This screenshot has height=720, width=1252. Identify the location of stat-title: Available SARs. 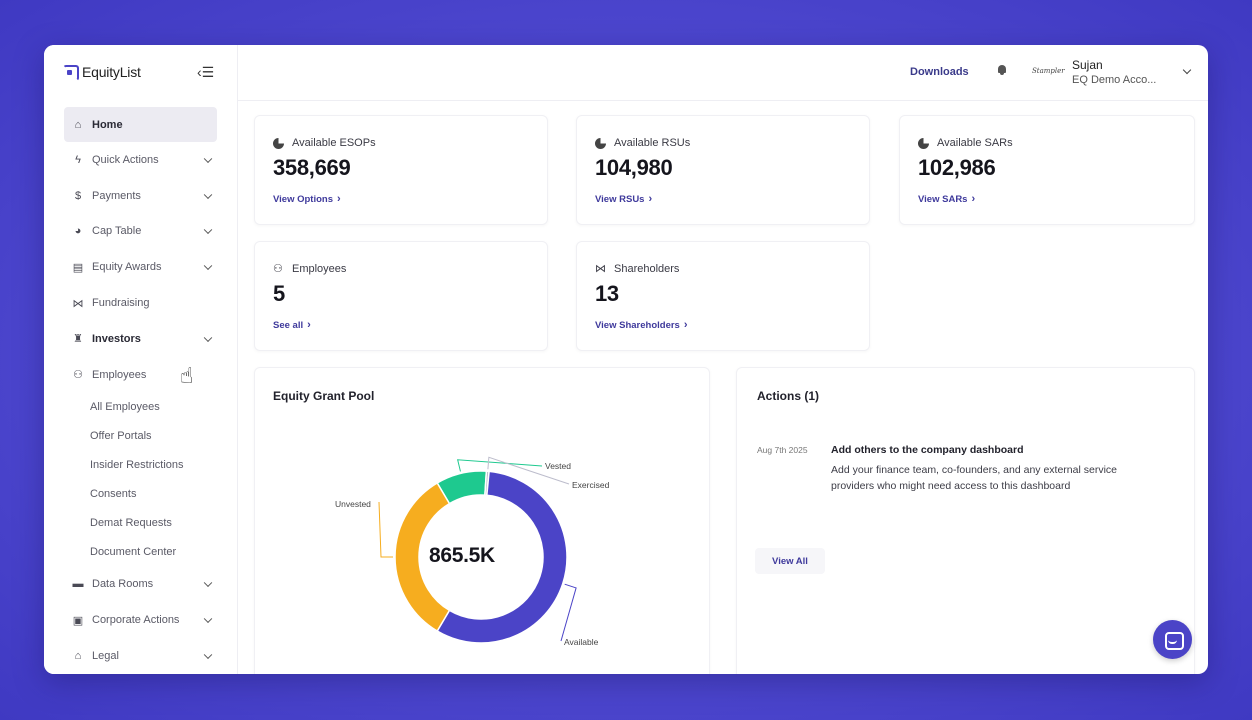
(975, 143).